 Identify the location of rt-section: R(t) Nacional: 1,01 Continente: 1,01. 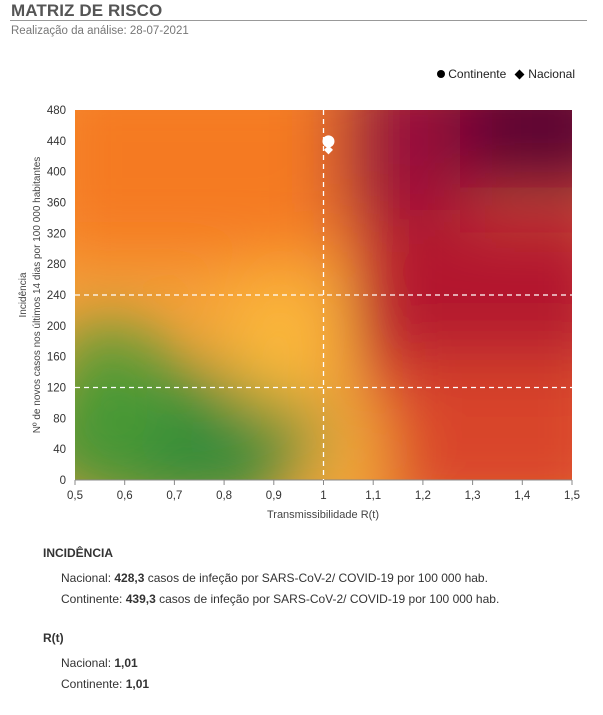
(96, 663).